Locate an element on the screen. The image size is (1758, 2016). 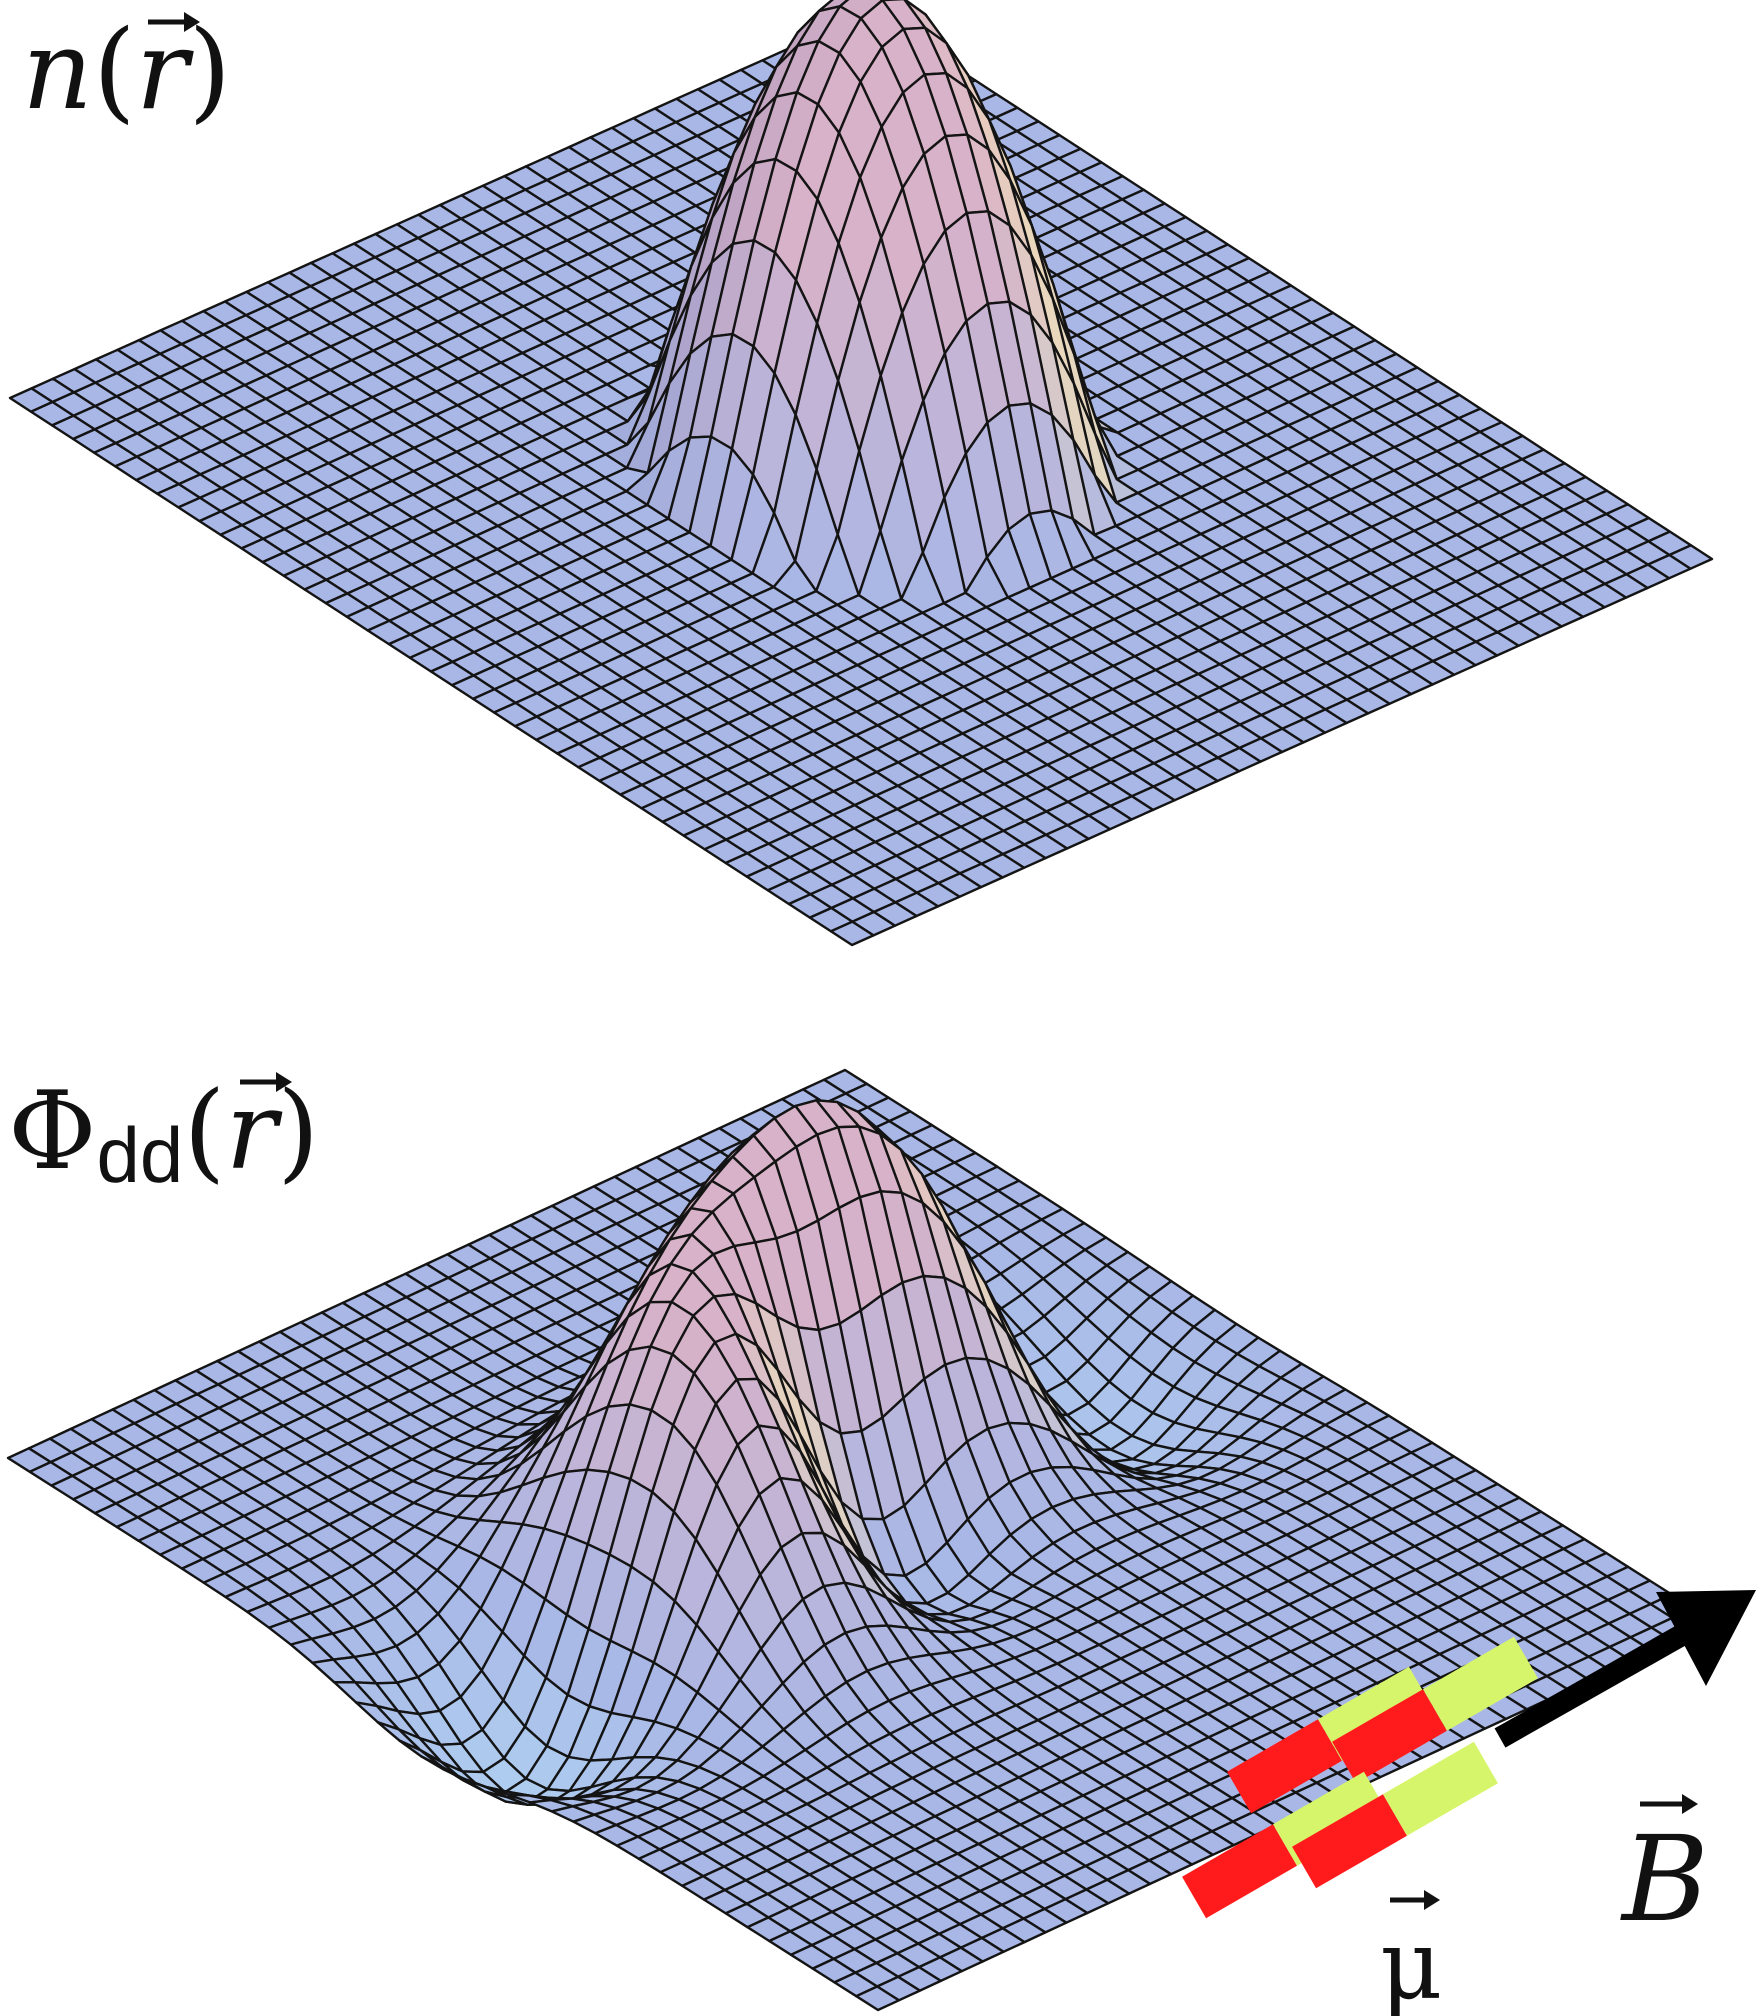
moment-symbol: μ is located at coordinates (1411, 1962).